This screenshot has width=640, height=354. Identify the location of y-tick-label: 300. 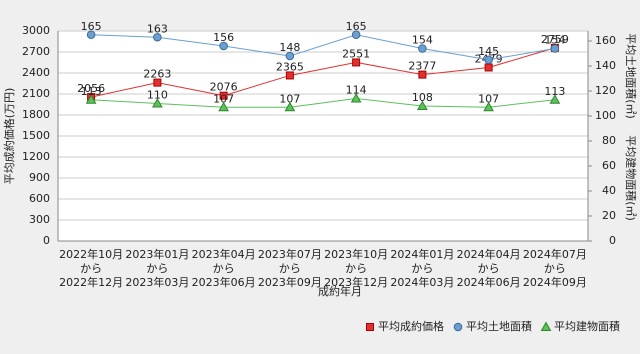
(39, 219).